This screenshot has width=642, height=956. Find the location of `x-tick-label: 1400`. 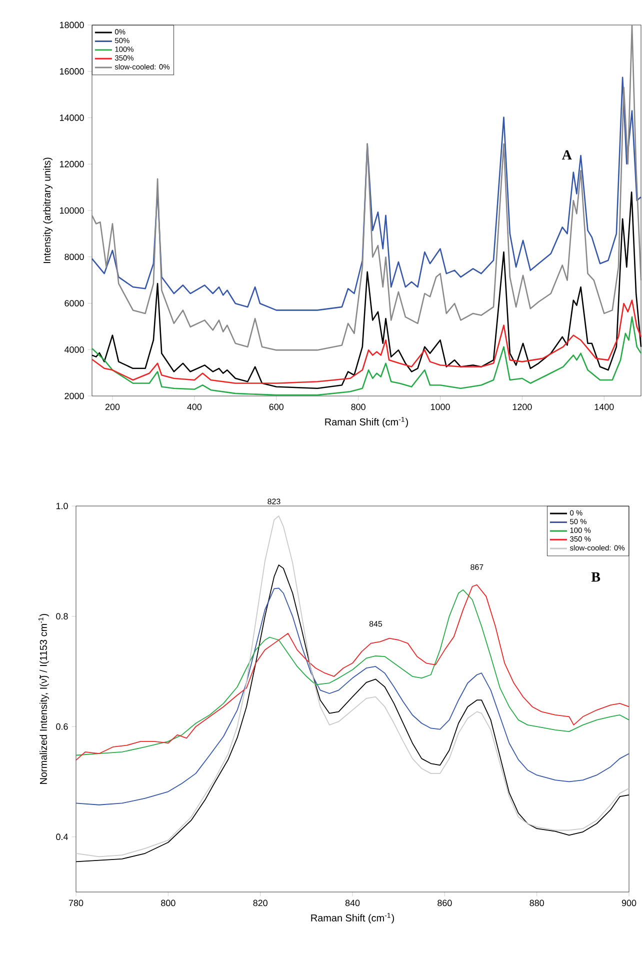

x-tick-label: 1400 is located at coordinates (604, 407).